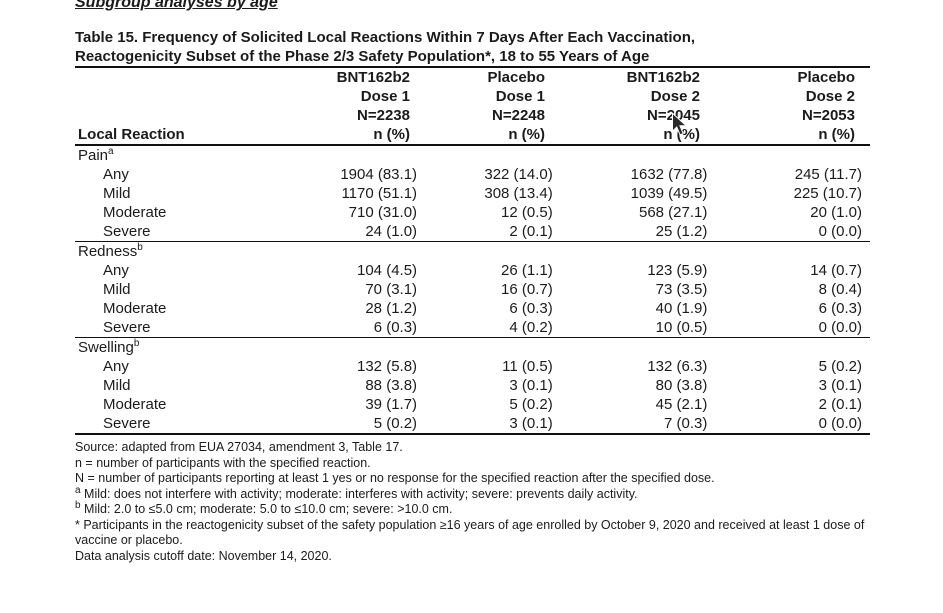  Describe the element at coordinates (472, 423) in the screenshot. I see `table-row: Severe 5 (0.2) 3 (0.1) 7 (0.3) 0 (0.0)` at that location.